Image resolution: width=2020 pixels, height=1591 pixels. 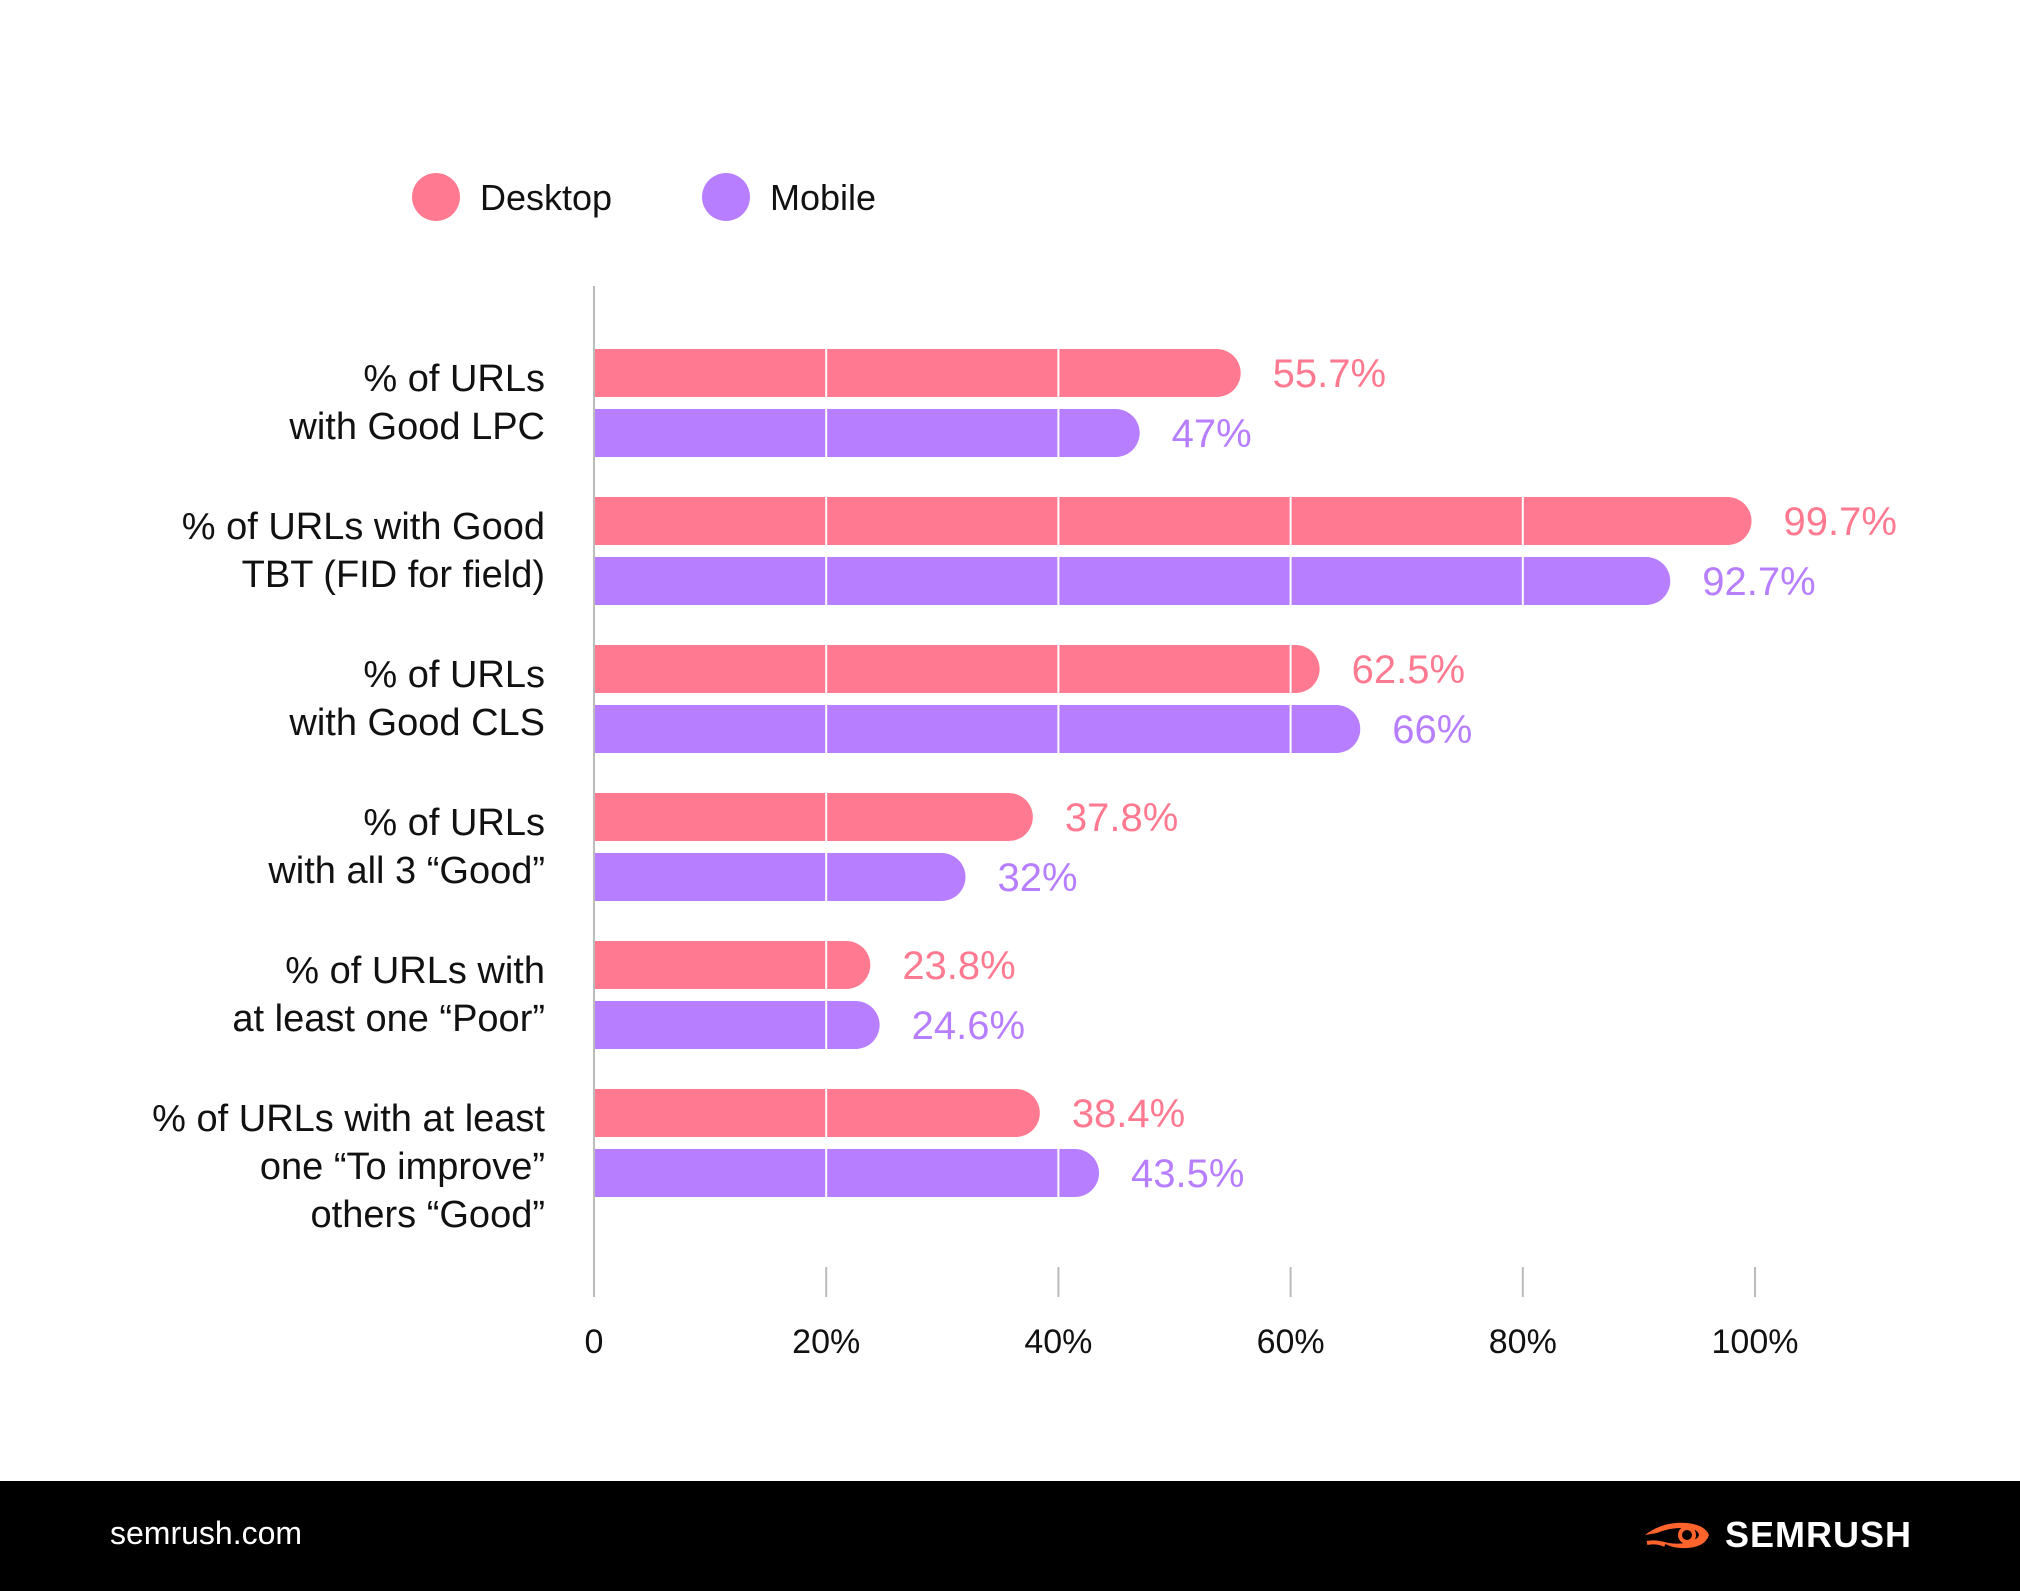 I want to click on x-tick-label-4: 80%, so click(x=1523, y=1342).